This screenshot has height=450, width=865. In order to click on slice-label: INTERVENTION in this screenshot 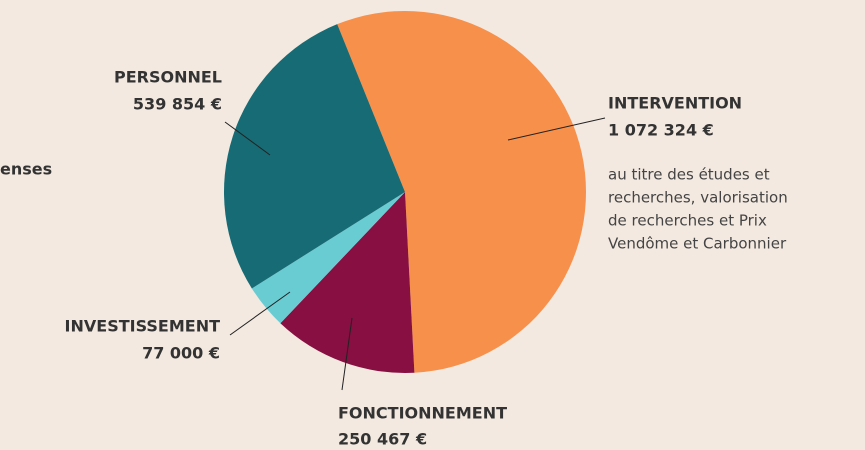, I will do `click(675, 103)`.